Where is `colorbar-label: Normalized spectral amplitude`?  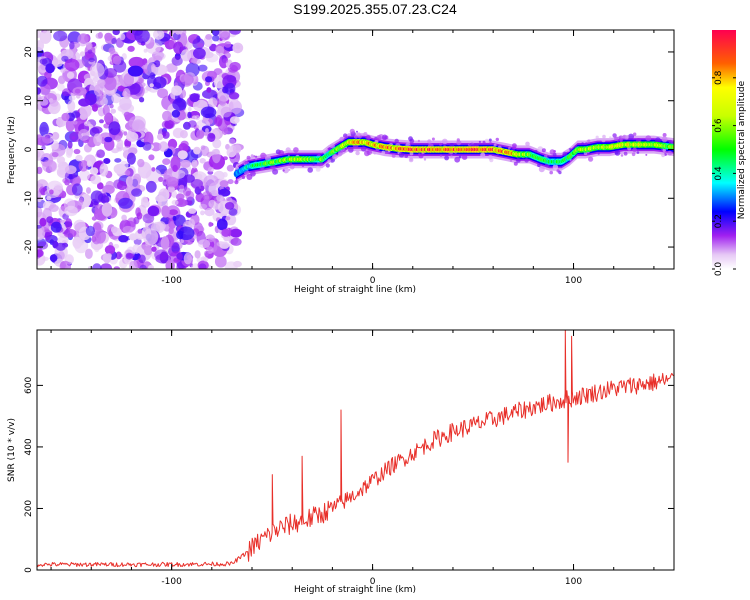
colorbar-label: Normalized spectral amplitude is located at coordinates (742, 149).